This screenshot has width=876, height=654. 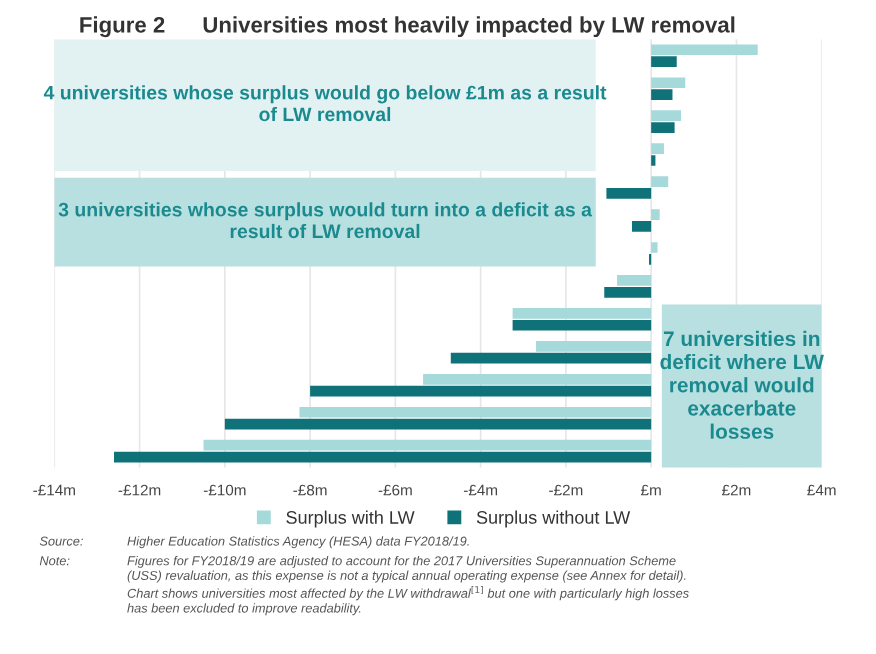 What do you see at coordinates (742, 384) in the screenshot?
I see `annotation: 7 universities in deficit where LW removal would exacerbate losses` at bounding box center [742, 384].